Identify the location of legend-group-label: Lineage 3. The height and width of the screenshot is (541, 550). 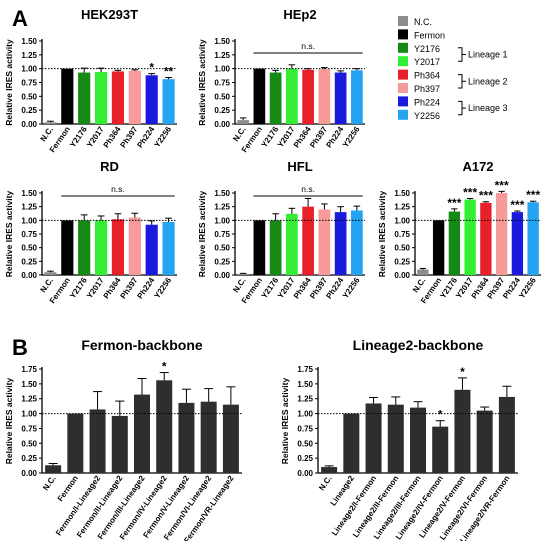
(488, 108).